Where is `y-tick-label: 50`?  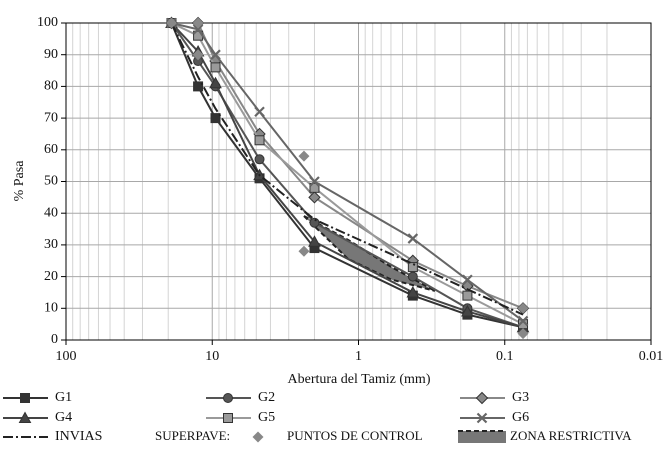
y-tick-label: 50 is located at coordinates (51, 181).